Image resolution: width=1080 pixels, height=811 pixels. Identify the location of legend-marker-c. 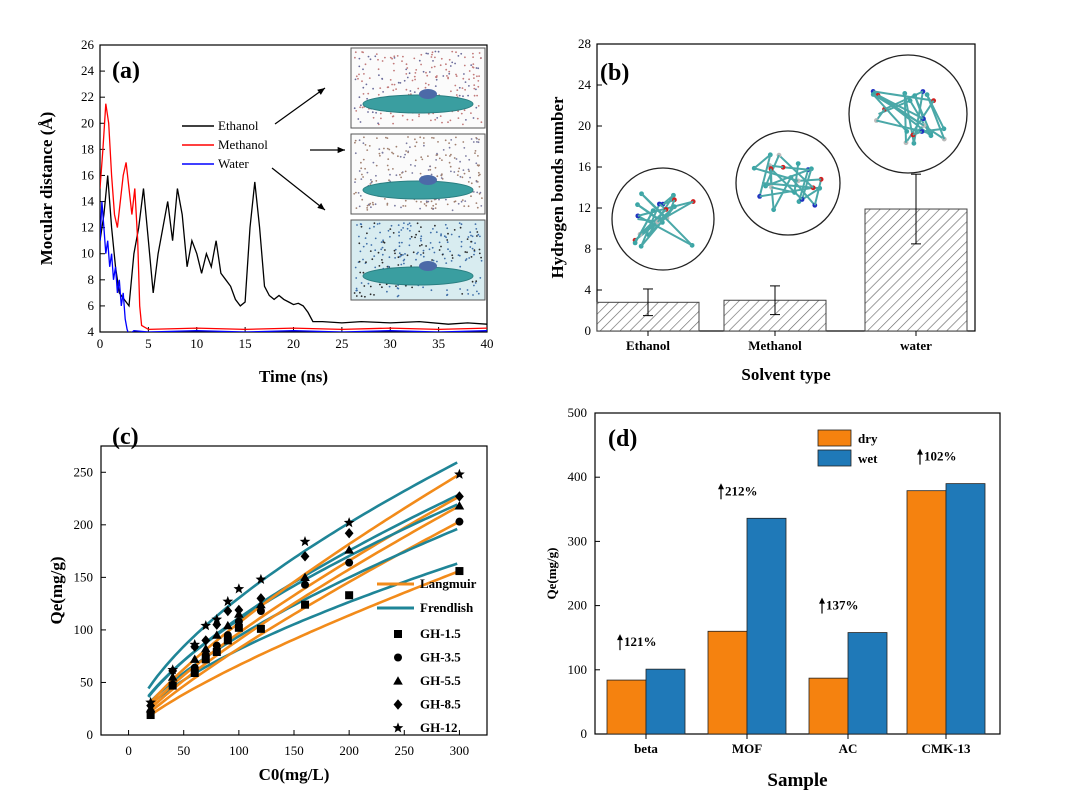
(398, 634).